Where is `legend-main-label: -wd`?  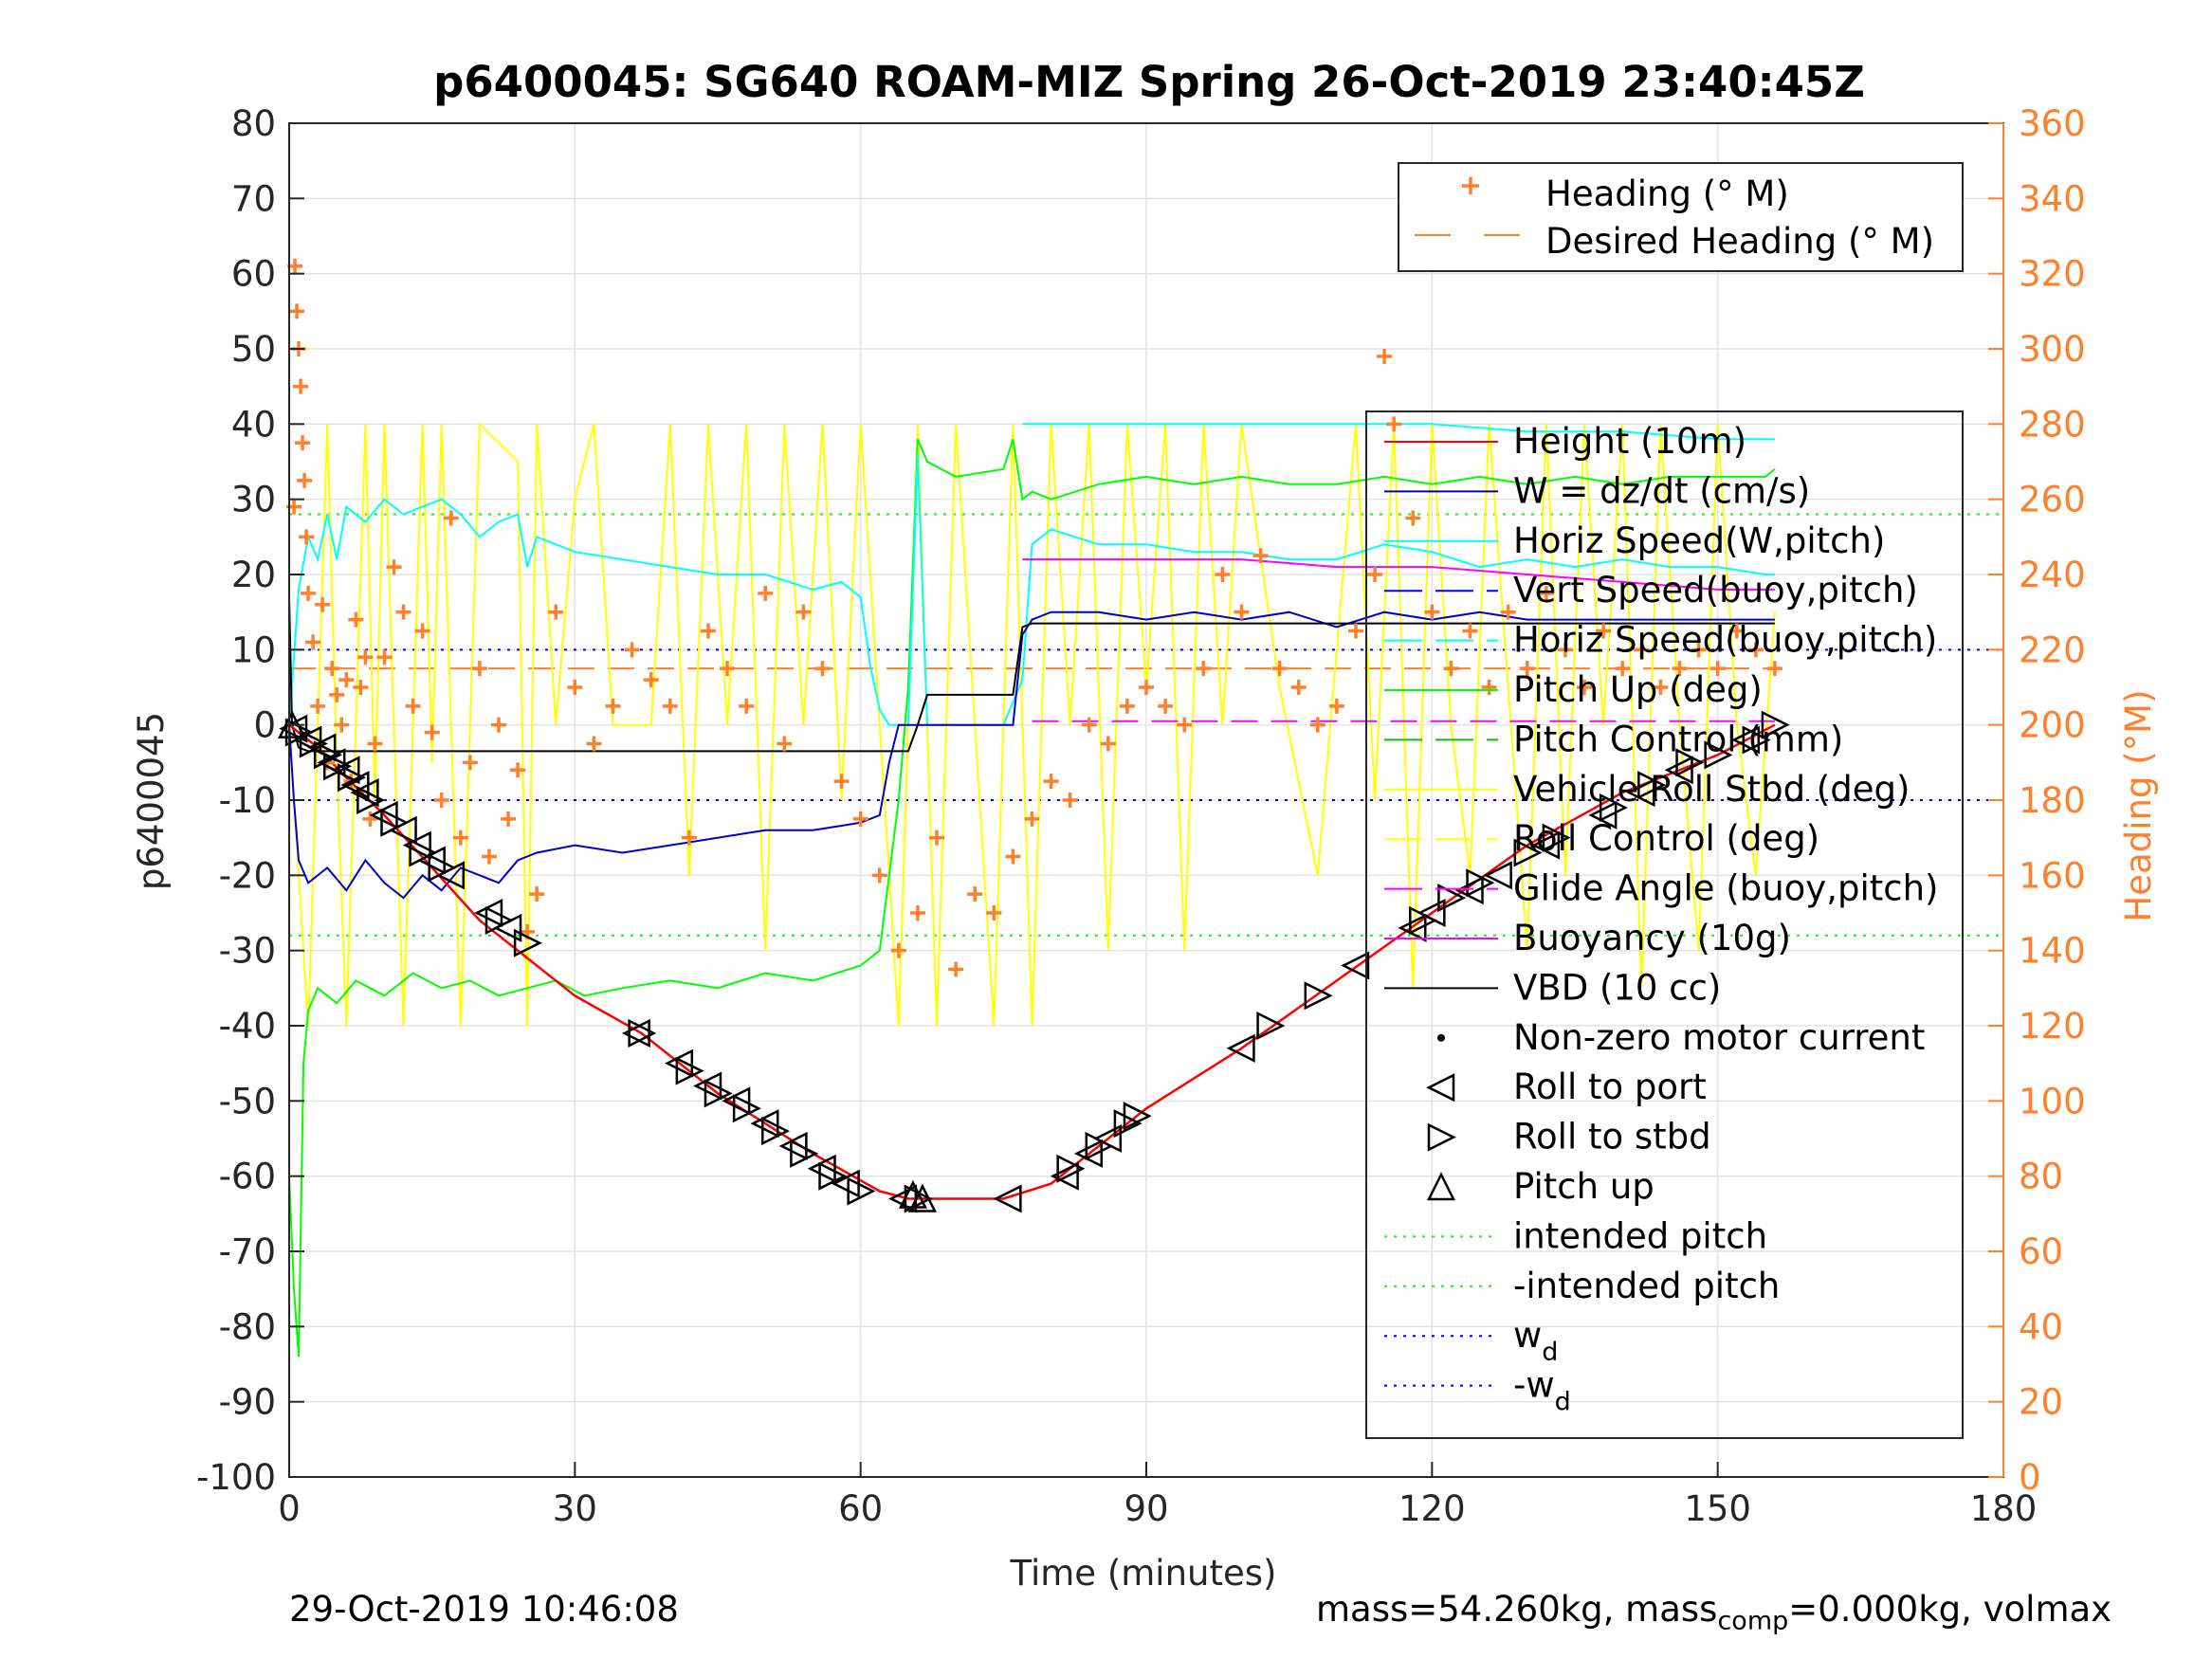
legend-main-label: -wd is located at coordinates (1542, 1391).